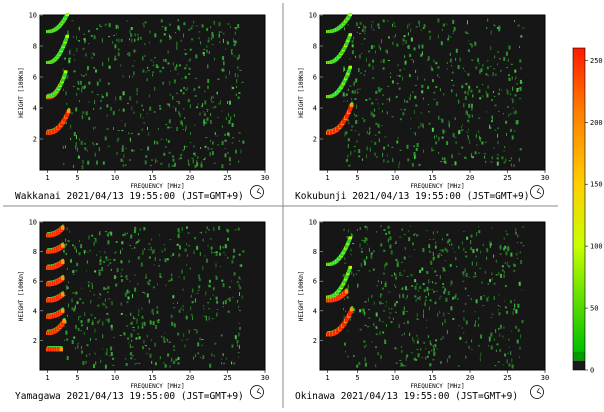 This screenshot has height=412, width=604. What do you see at coordinates (129, 196) in the screenshot?
I see `station-caption: Wakkanai 2021/04/13 19:55:00 (JST=GMT+9)` at bounding box center [129, 196].